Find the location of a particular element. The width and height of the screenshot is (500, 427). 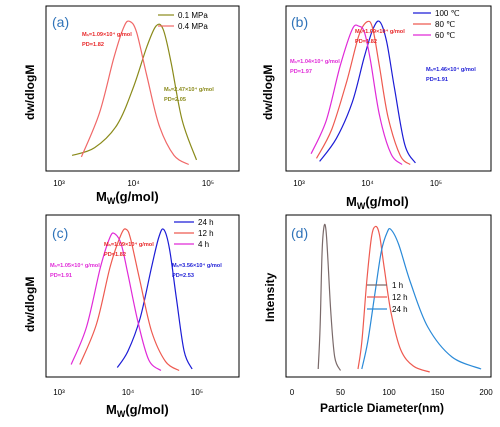

x-axis-label-a-main: M is located at coordinates (101, 196).